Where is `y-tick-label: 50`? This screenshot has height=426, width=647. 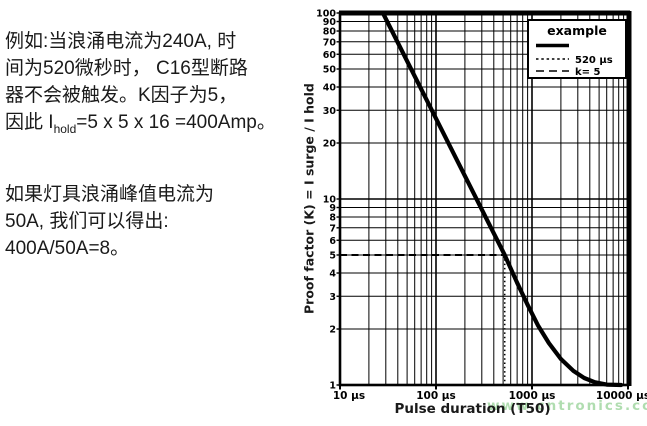 y-tick-label: 50 is located at coordinates (330, 69).